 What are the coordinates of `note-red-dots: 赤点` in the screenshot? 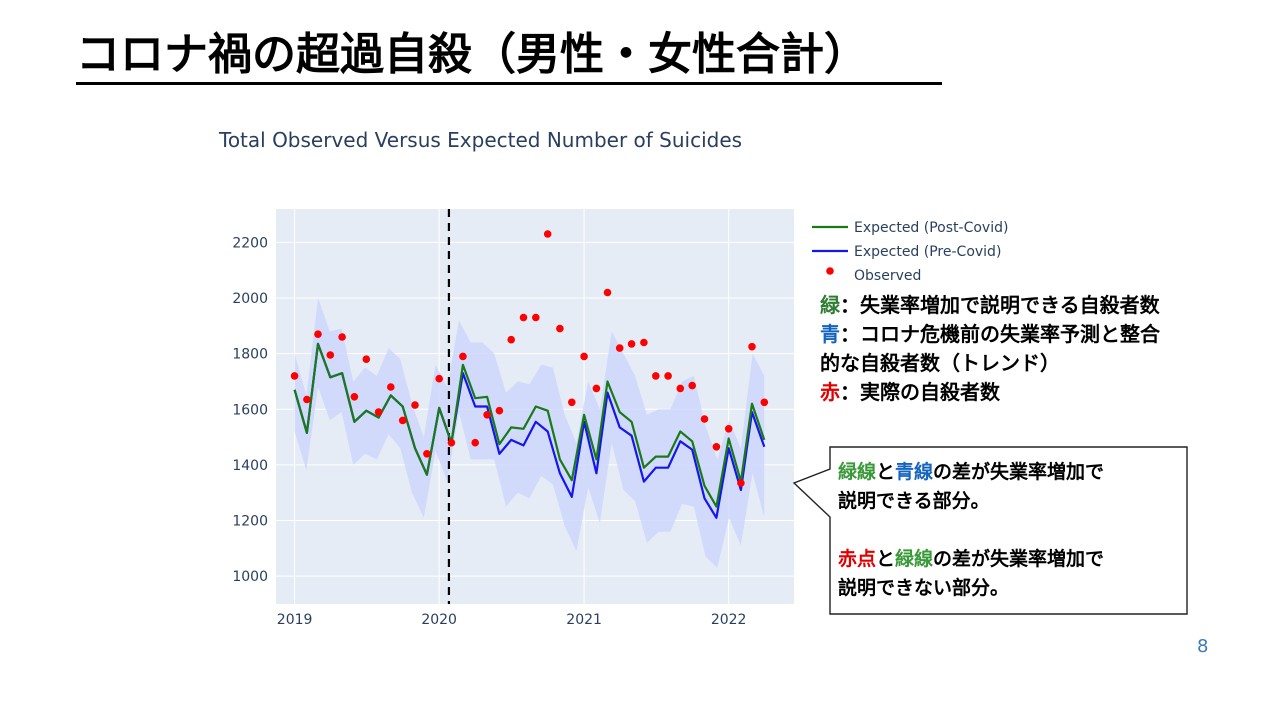 It's located at (857, 559).